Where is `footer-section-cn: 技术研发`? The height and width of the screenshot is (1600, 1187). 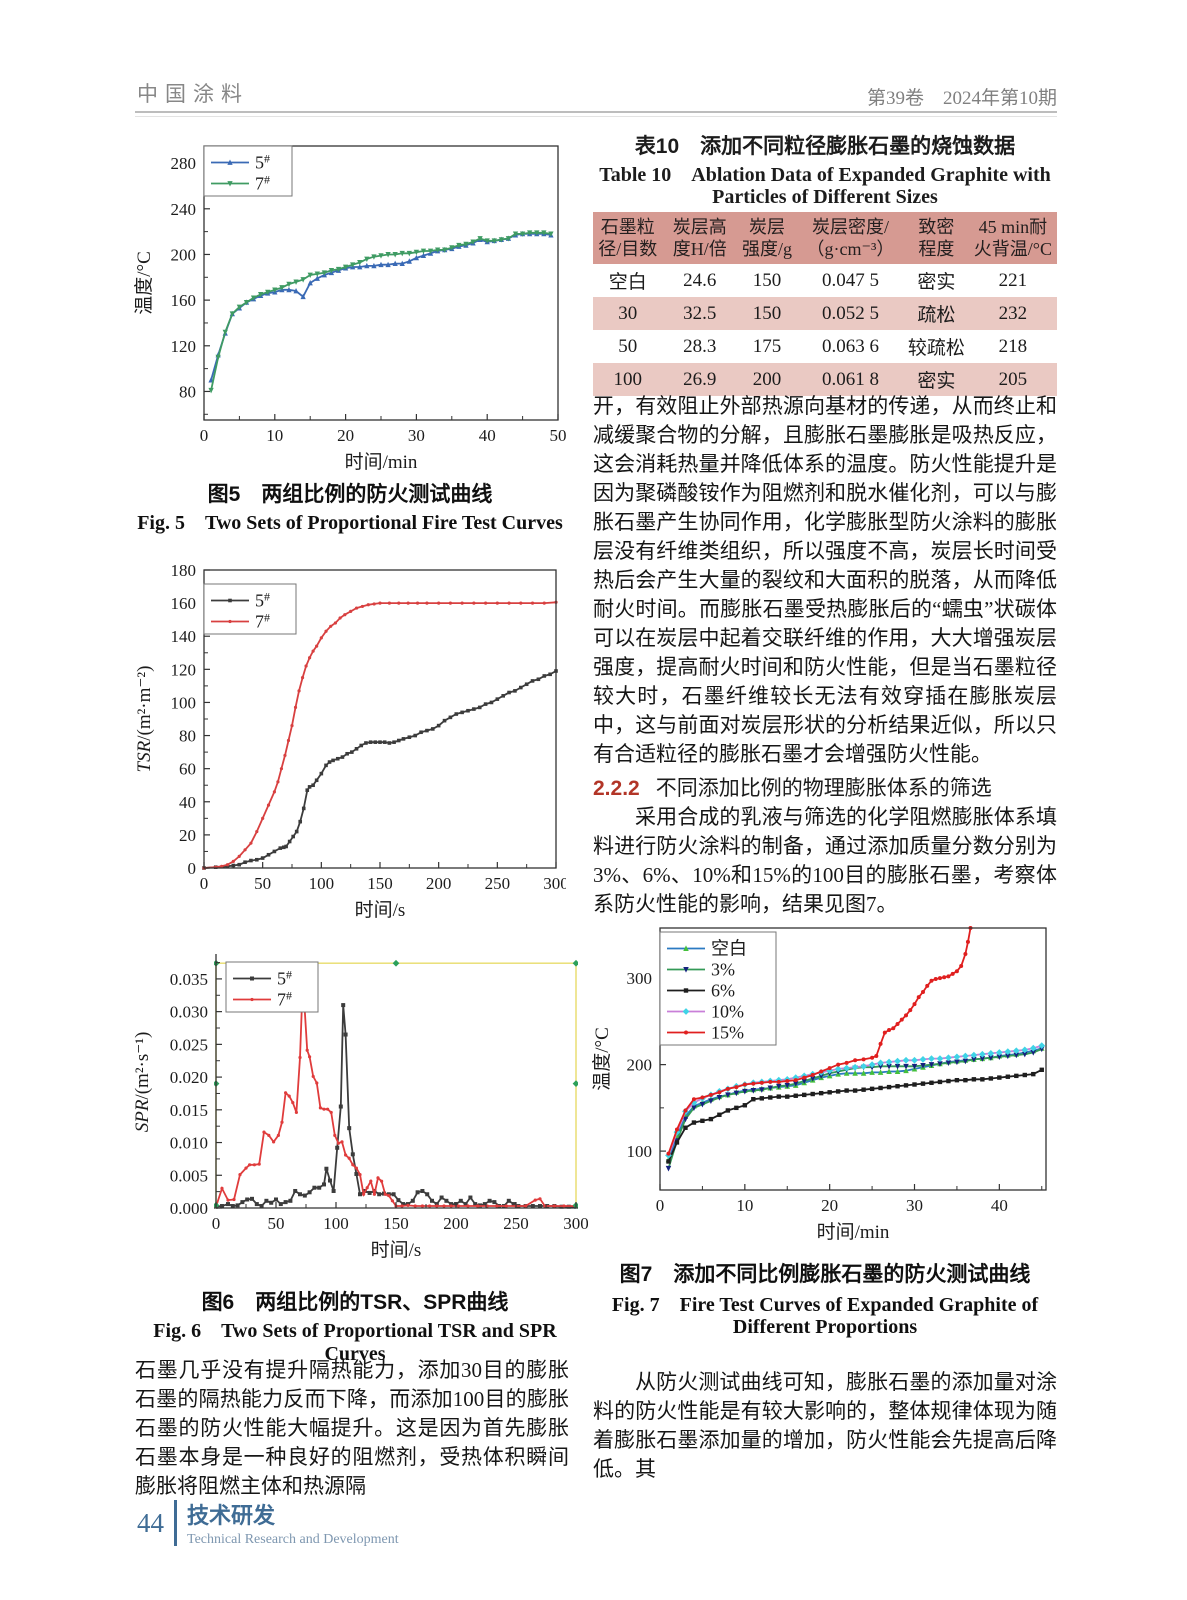
footer-section-cn: 技术研发 is located at coordinates (231, 1515).